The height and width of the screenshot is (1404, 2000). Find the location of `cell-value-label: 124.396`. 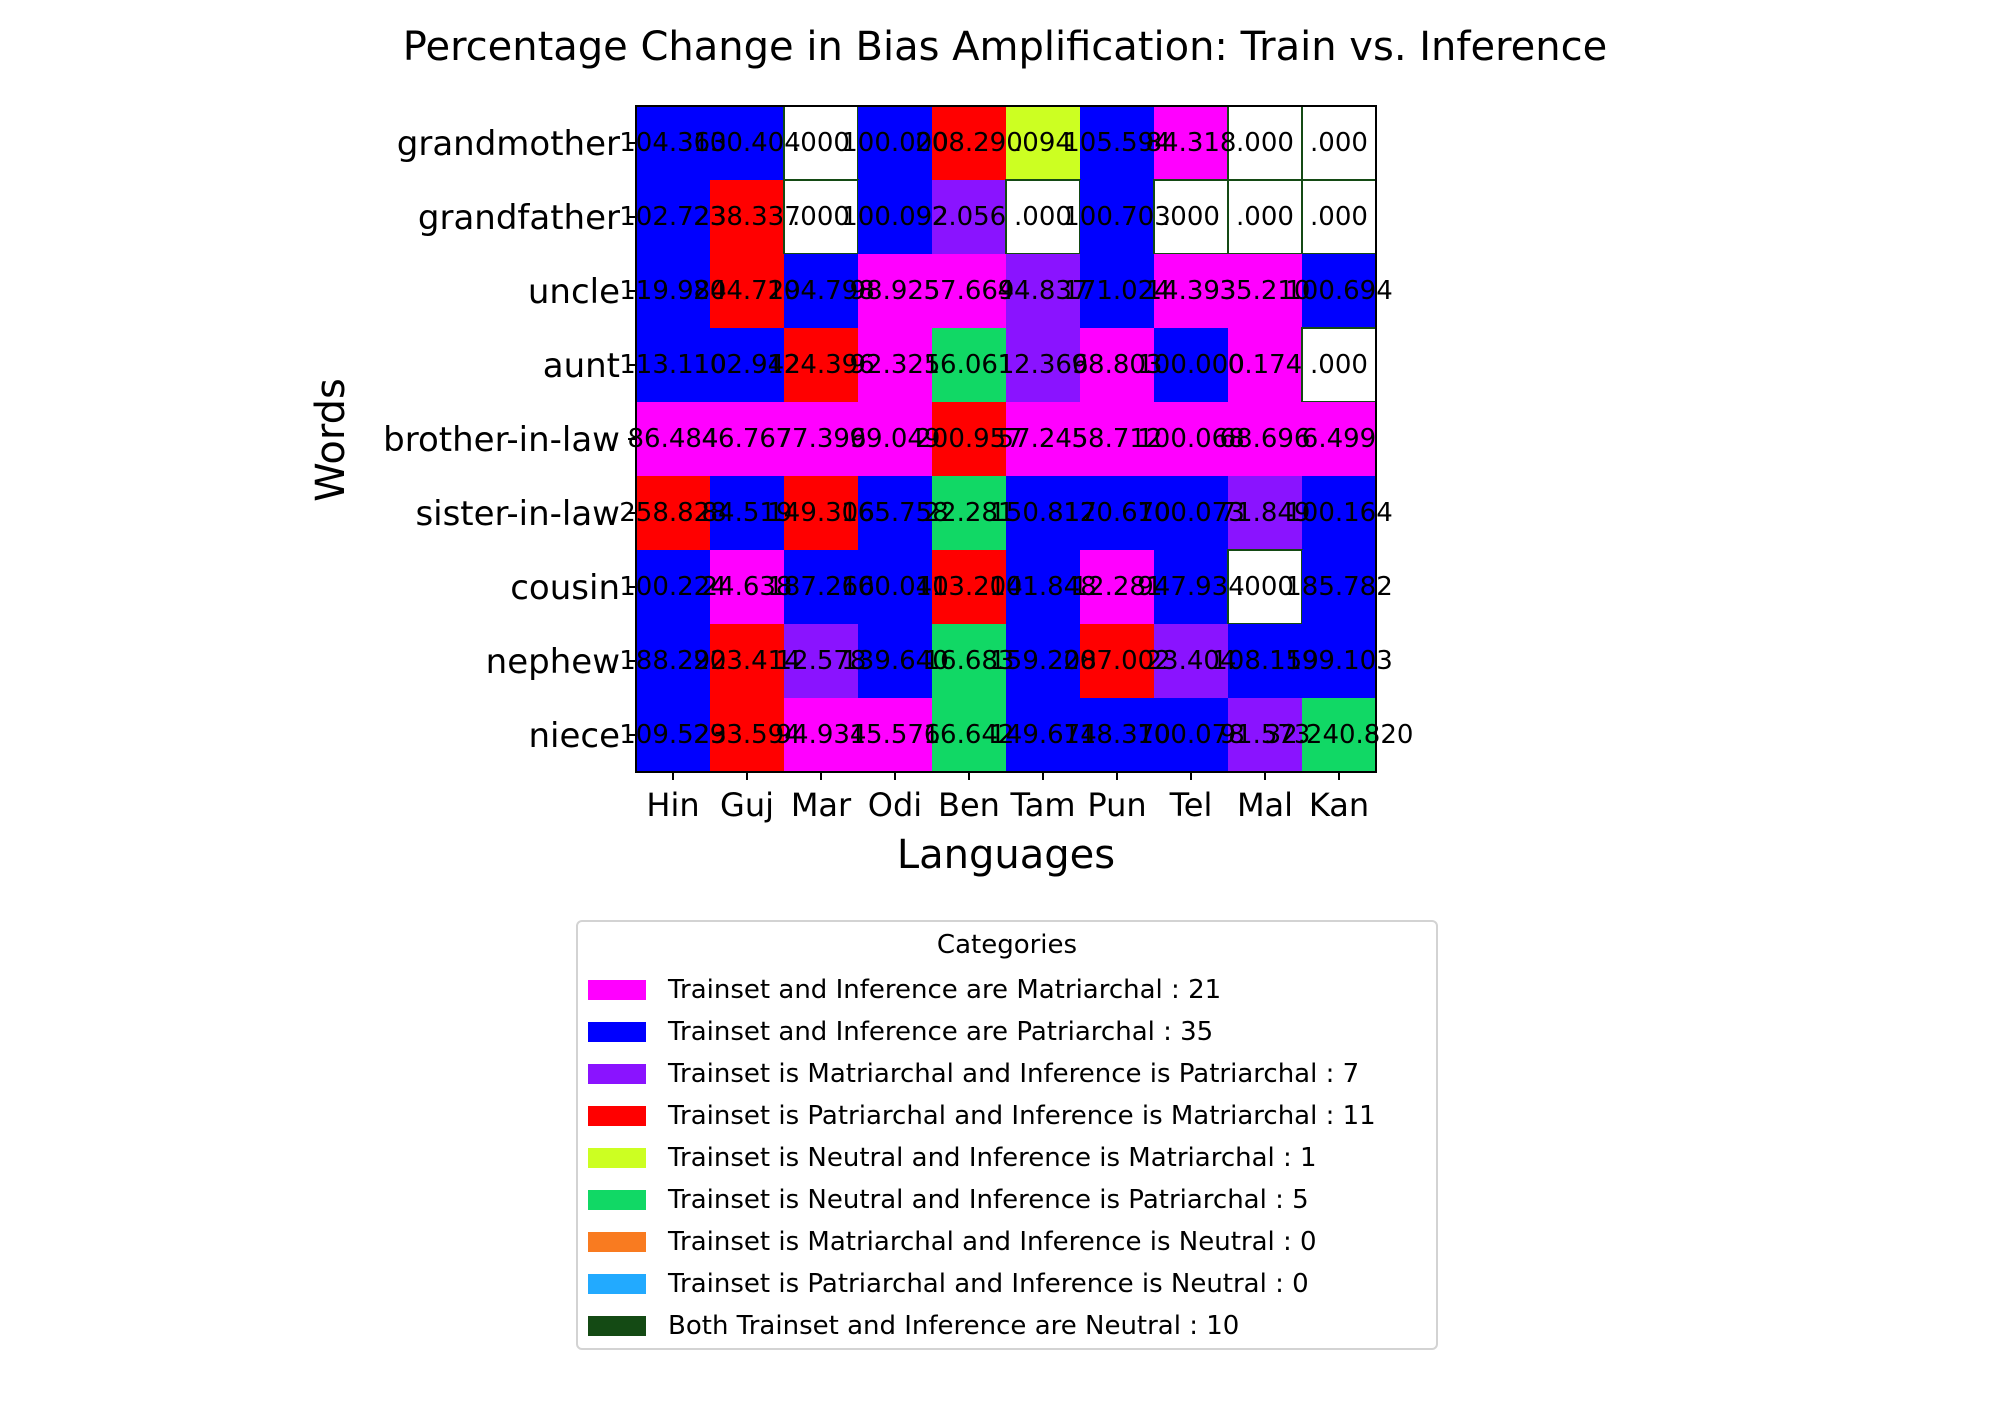

cell-value-label: 124.396 is located at coordinates (821, 365).